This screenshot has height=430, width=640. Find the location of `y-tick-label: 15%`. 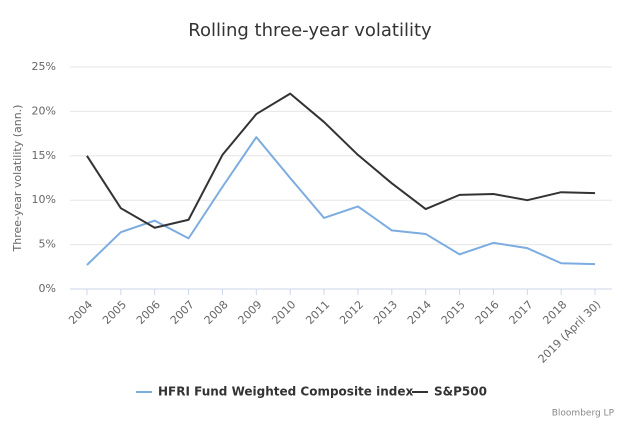

y-tick-label: 15% is located at coordinates (44, 155).